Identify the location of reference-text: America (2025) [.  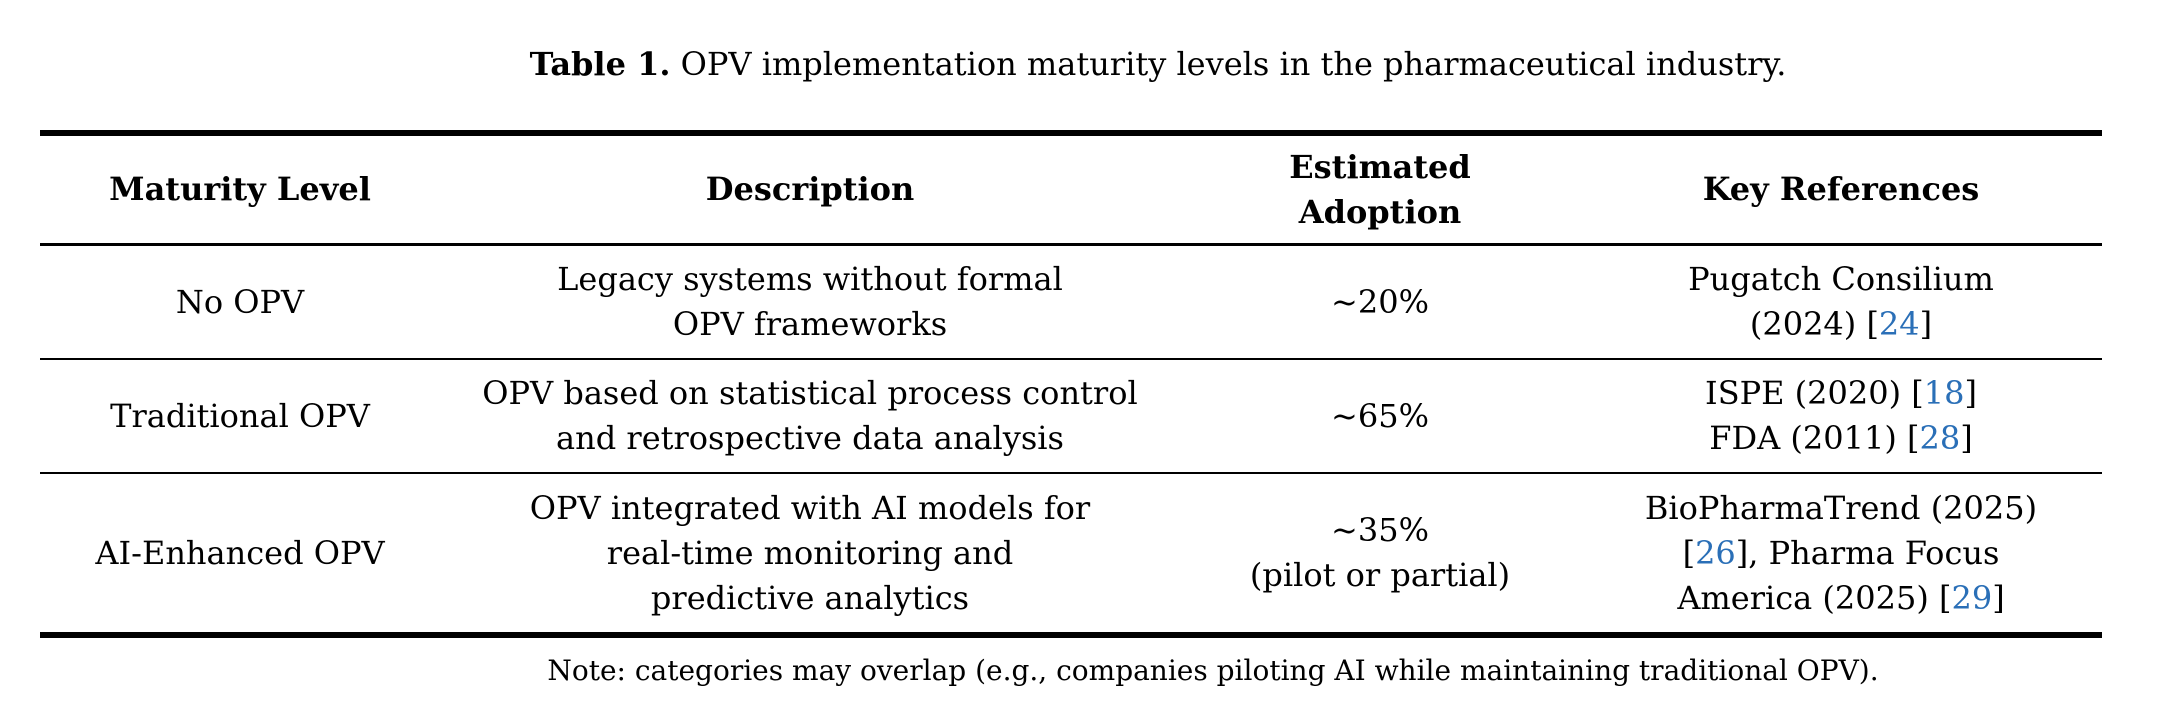
(1814, 597).